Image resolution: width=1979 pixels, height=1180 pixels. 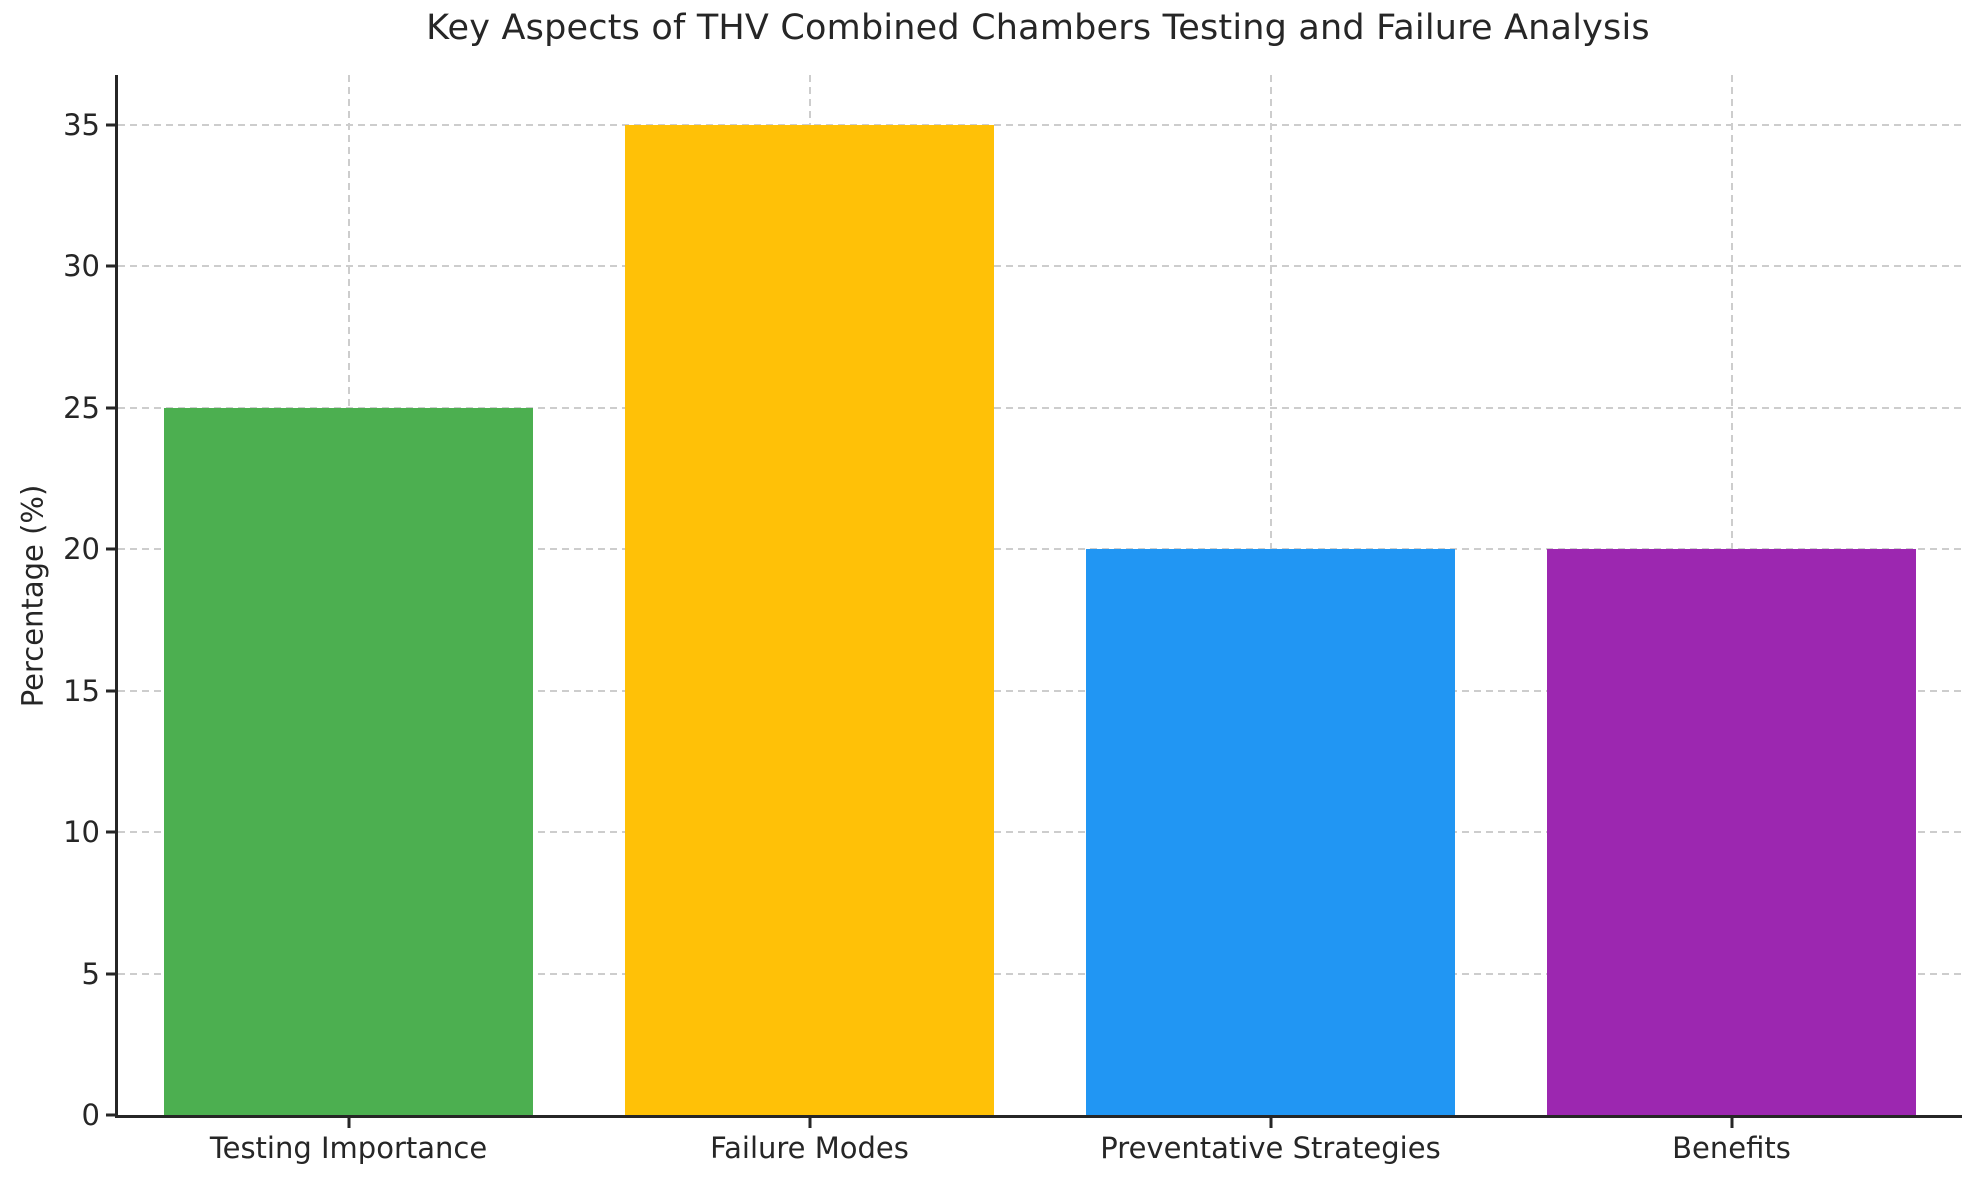 What do you see at coordinates (809, 1148) in the screenshot?
I see `x-tick-label: Failure Modes` at bounding box center [809, 1148].